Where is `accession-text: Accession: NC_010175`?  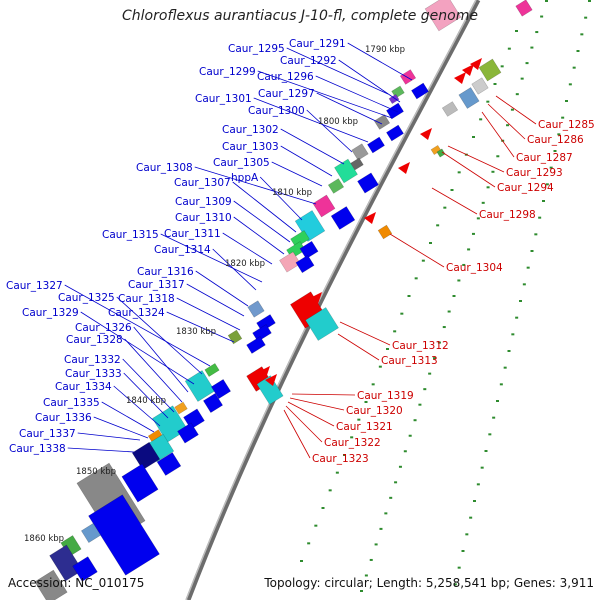
accession-text: Accession: NC_010175 is located at coordinates (76, 583).